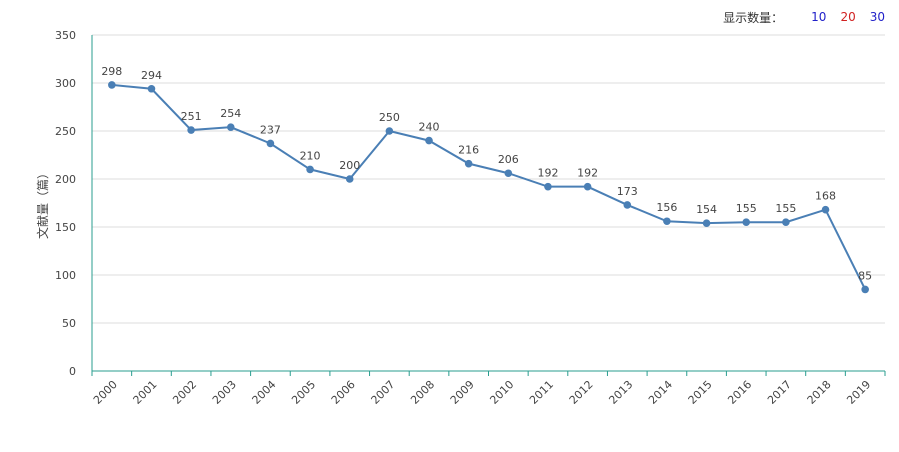 The width and height of the screenshot is (899, 452). What do you see at coordinates (865, 275) in the screenshot?
I see `data-label: 85` at bounding box center [865, 275].